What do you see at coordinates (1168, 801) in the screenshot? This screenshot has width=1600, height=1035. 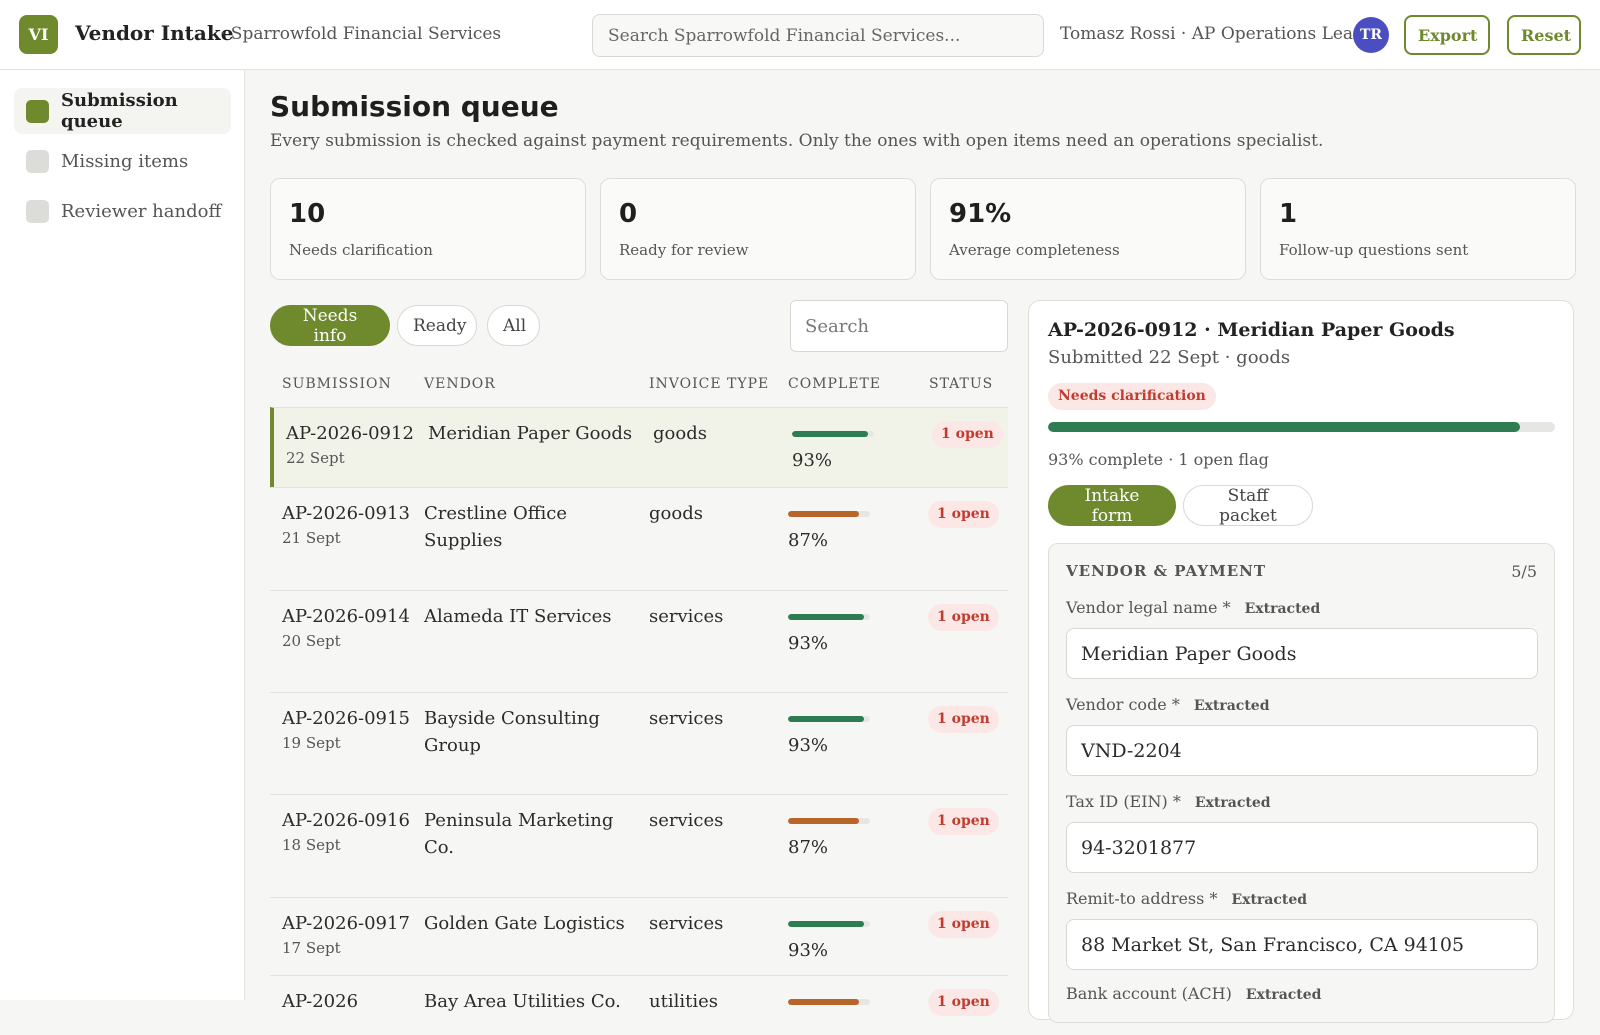 I see `field-label: Tax ID (EIN) * Extracted` at bounding box center [1168, 801].